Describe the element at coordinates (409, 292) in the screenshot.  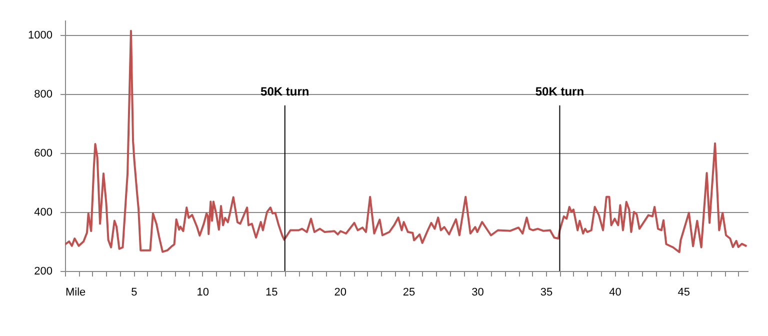
I see `x-tick-label: 25` at that location.